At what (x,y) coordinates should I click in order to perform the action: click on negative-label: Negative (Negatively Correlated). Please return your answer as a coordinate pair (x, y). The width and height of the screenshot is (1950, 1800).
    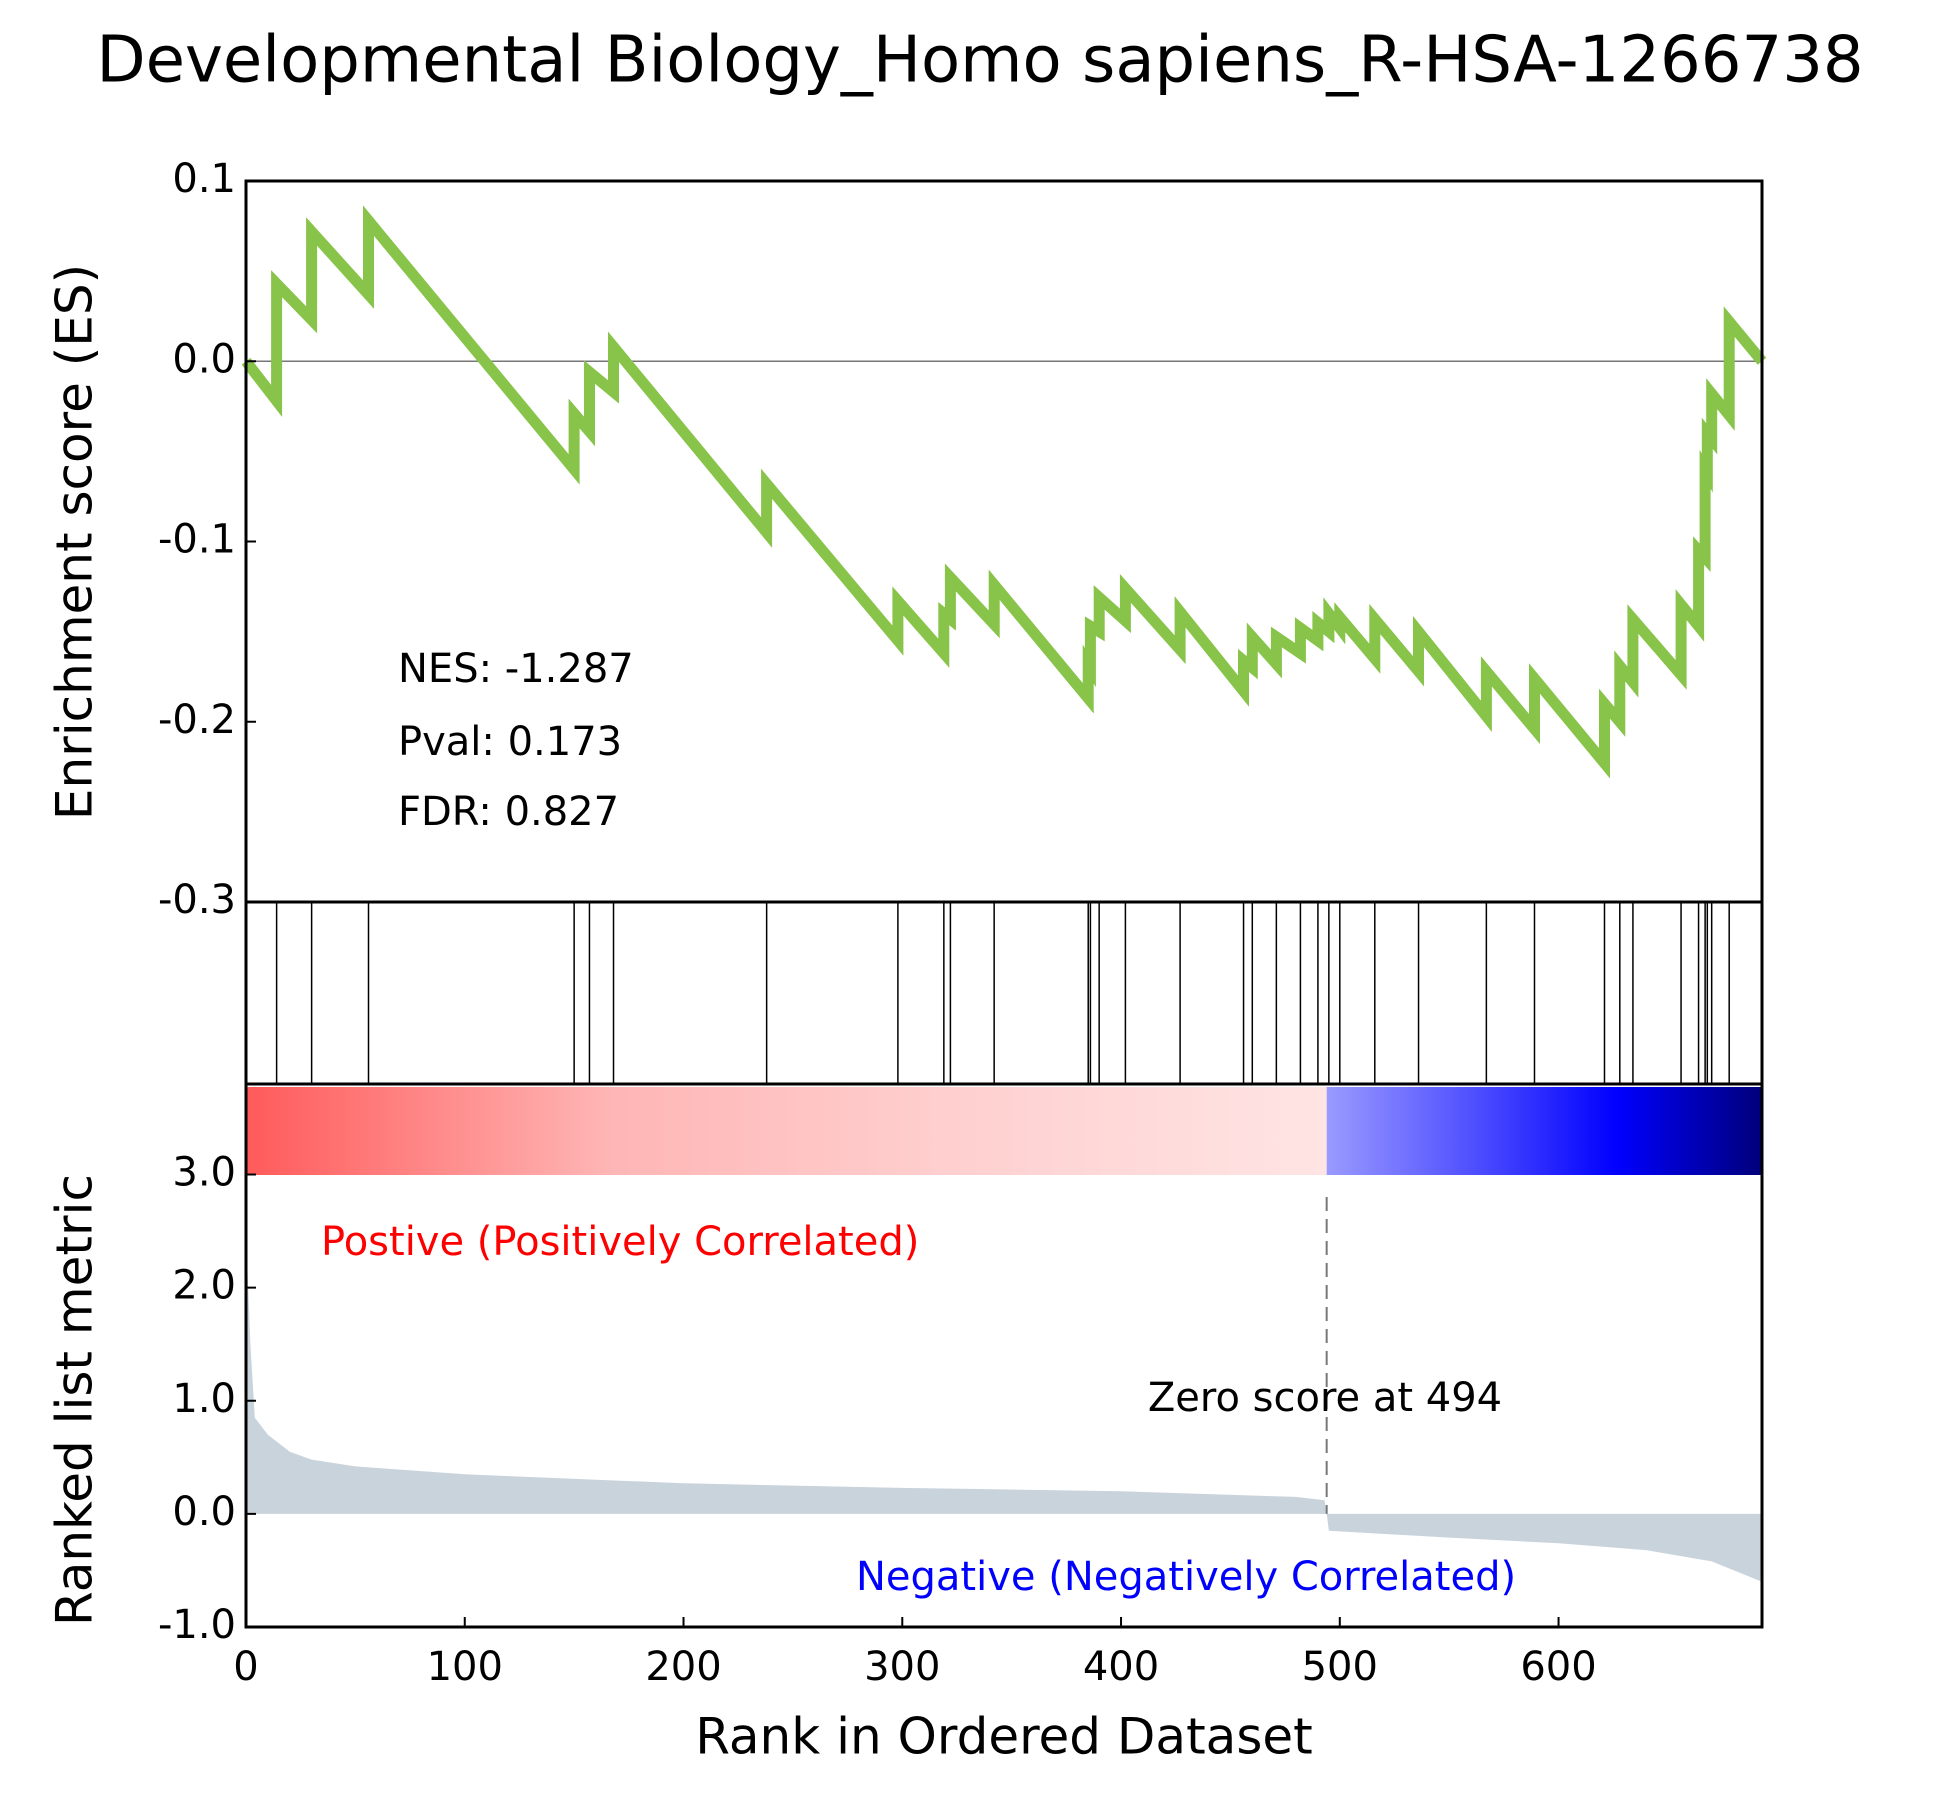
    Looking at the image, I should click on (1186, 1577).